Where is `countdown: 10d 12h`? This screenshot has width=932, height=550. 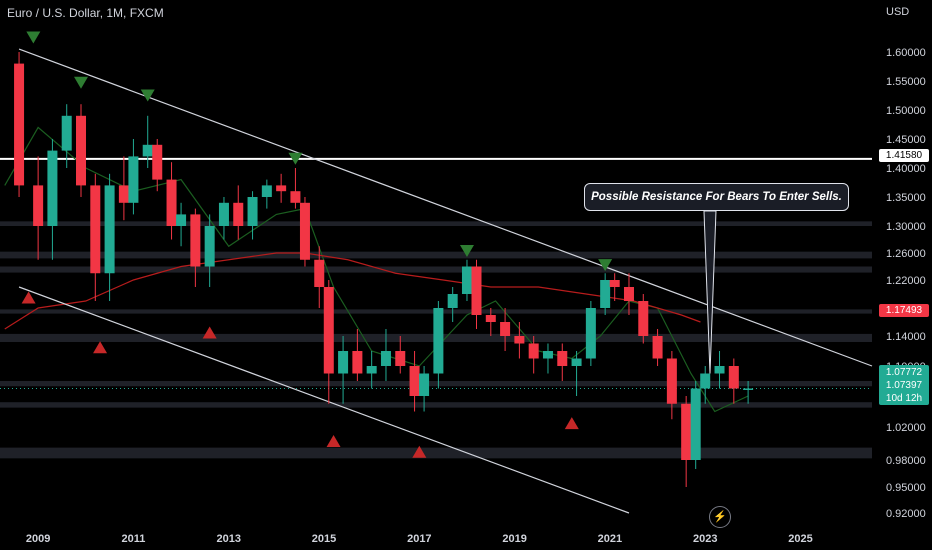 countdown: 10d 12h is located at coordinates (904, 398).